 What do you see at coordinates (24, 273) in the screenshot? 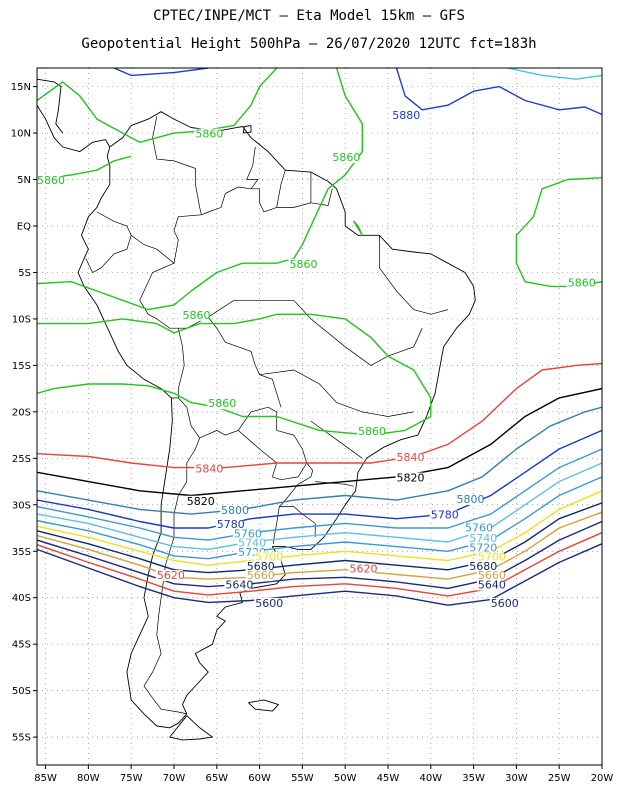
I see `lat-tick-label: 5S` at bounding box center [24, 273].